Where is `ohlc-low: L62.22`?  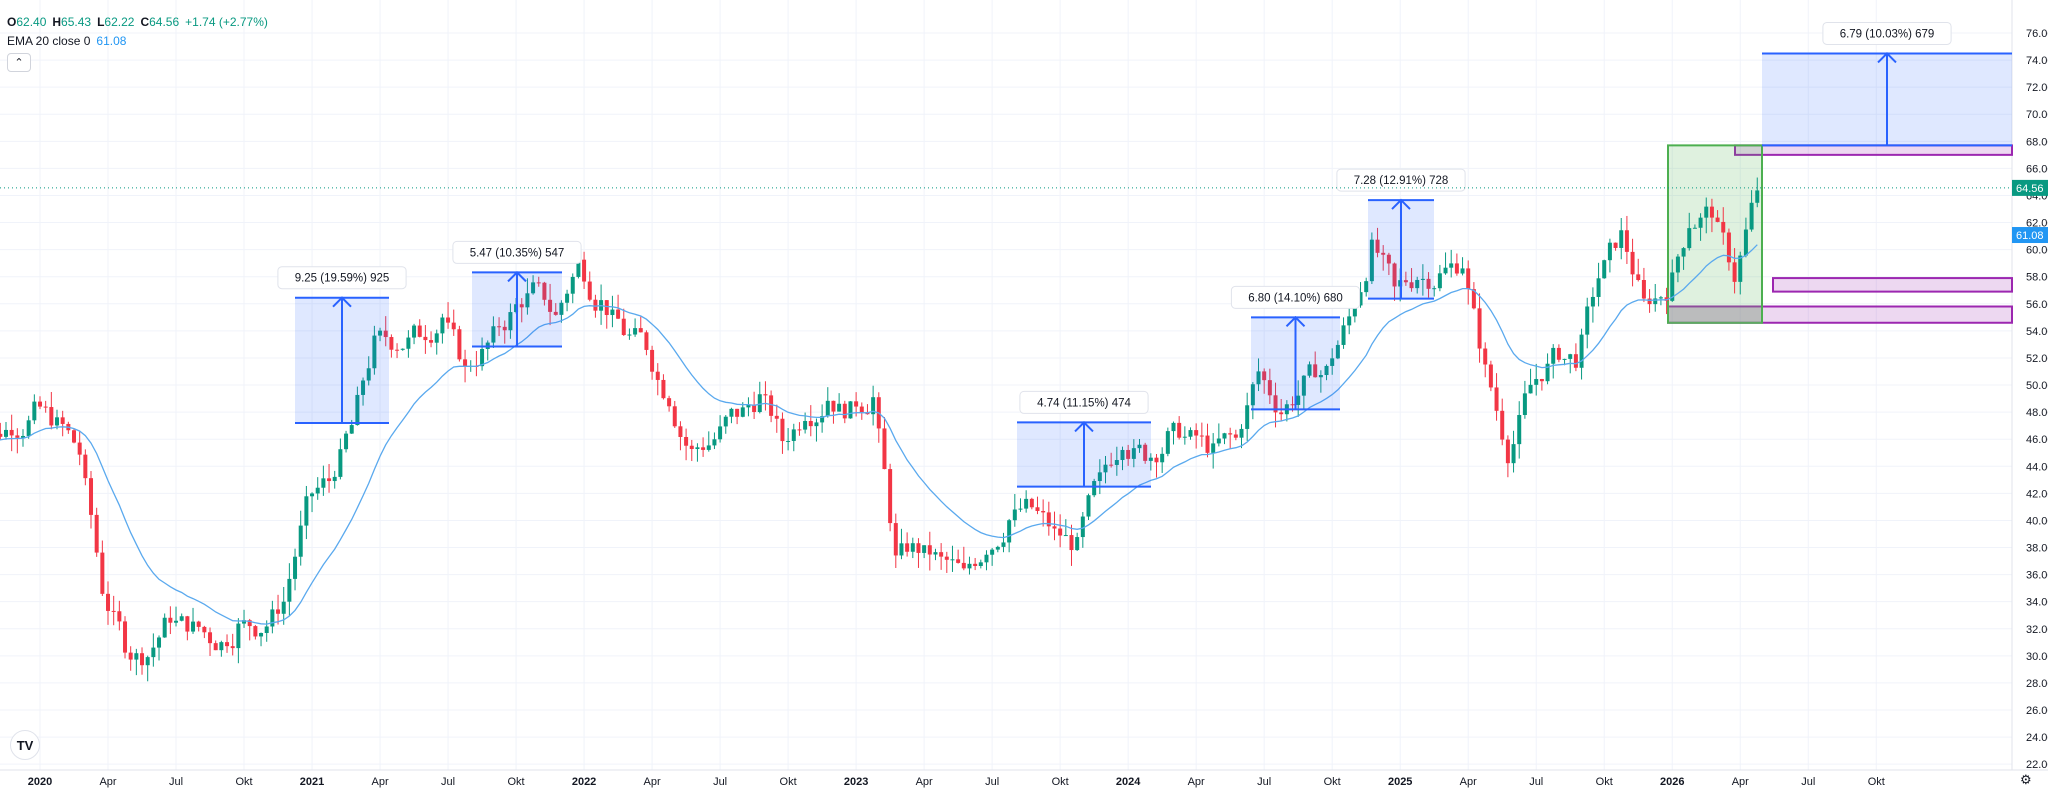 ohlc-low: L62.22 is located at coordinates (116, 21).